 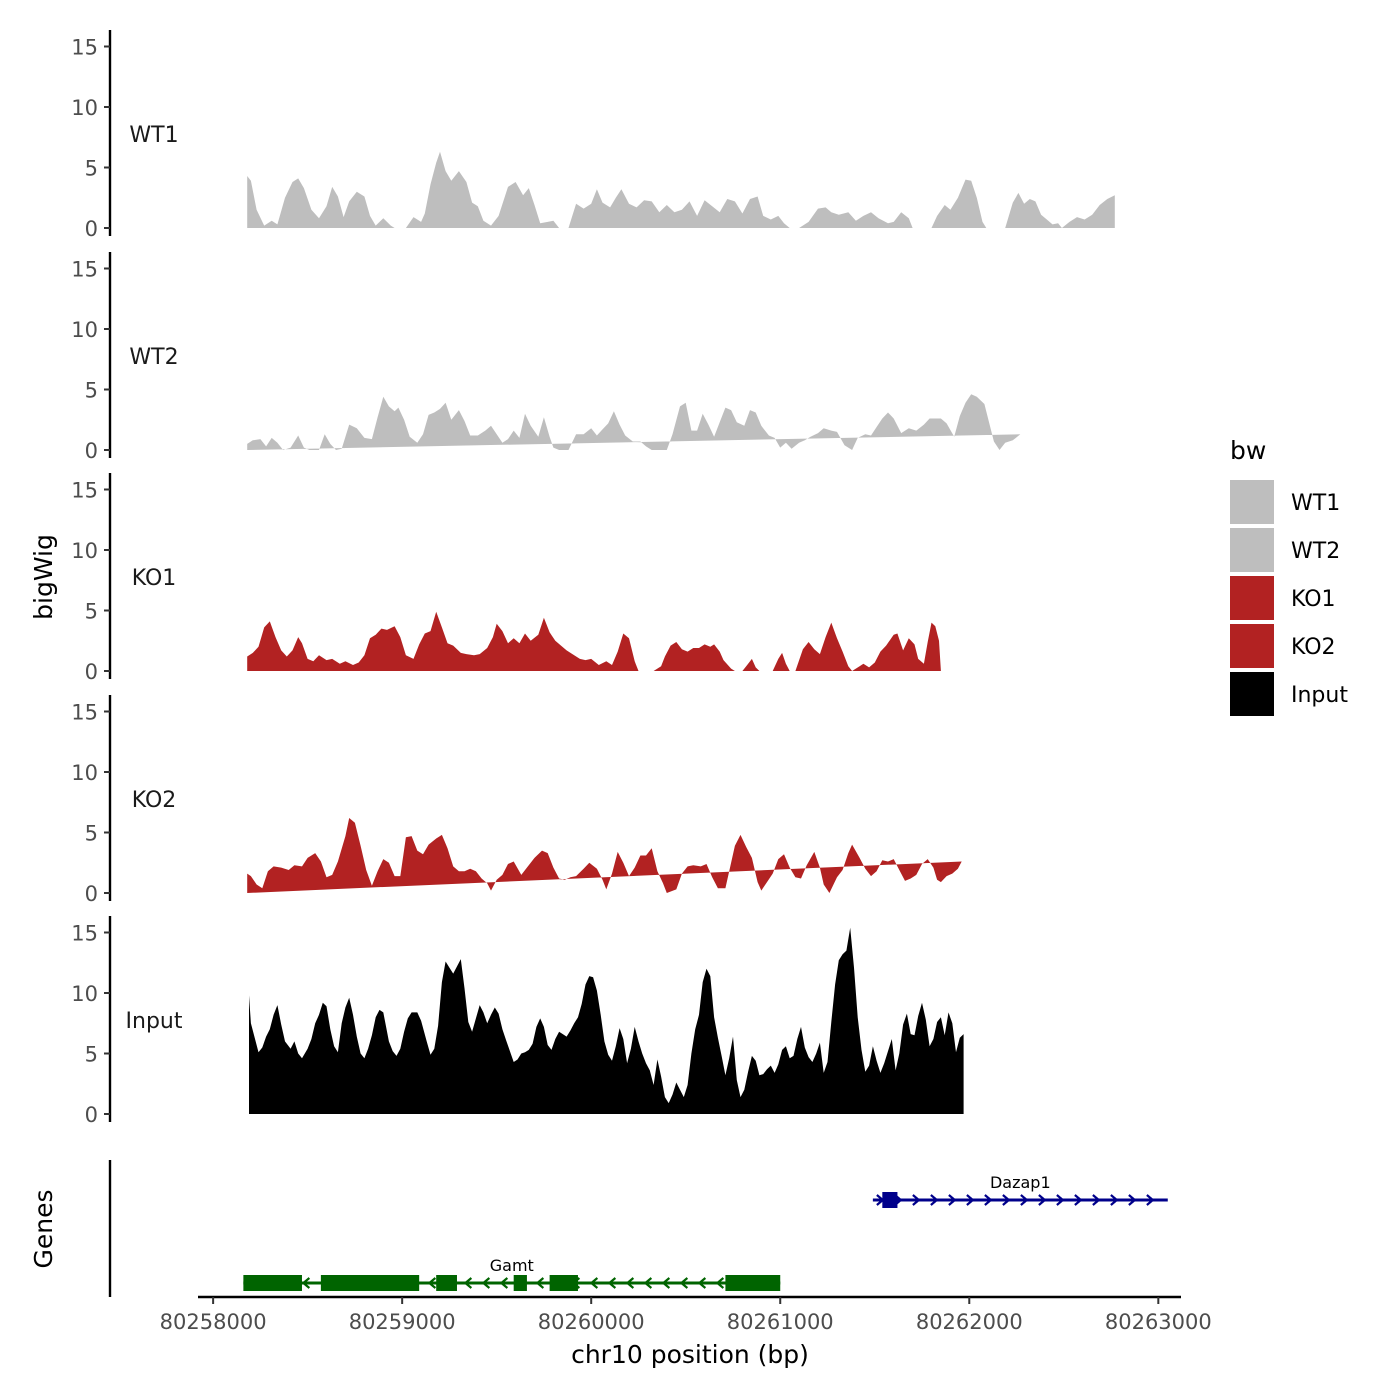 I want to click on legend-label: WT1, so click(x=1315, y=503).